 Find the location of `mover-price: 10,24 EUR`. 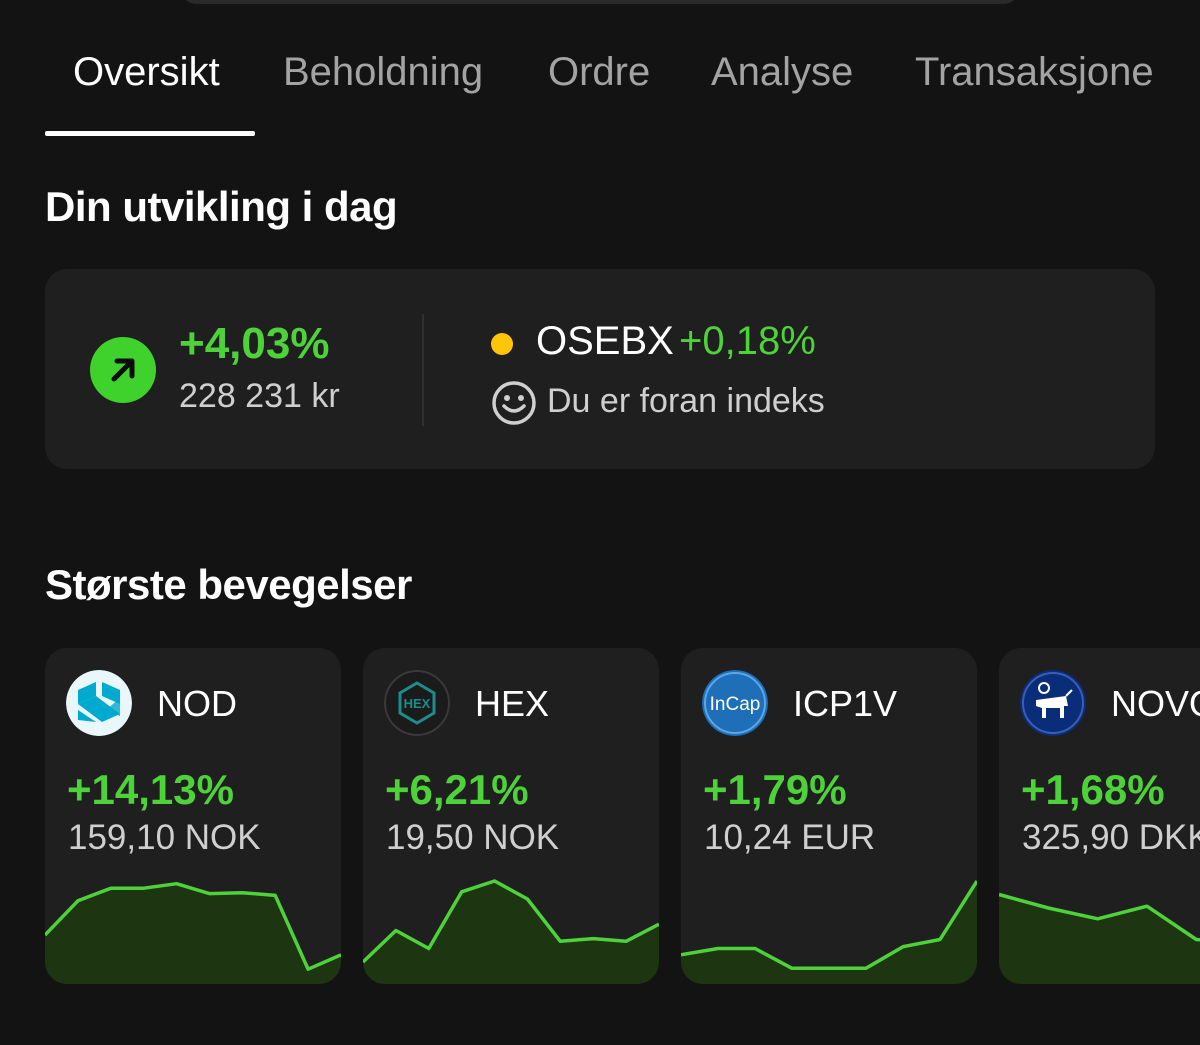

mover-price: 10,24 EUR is located at coordinates (790, 837).